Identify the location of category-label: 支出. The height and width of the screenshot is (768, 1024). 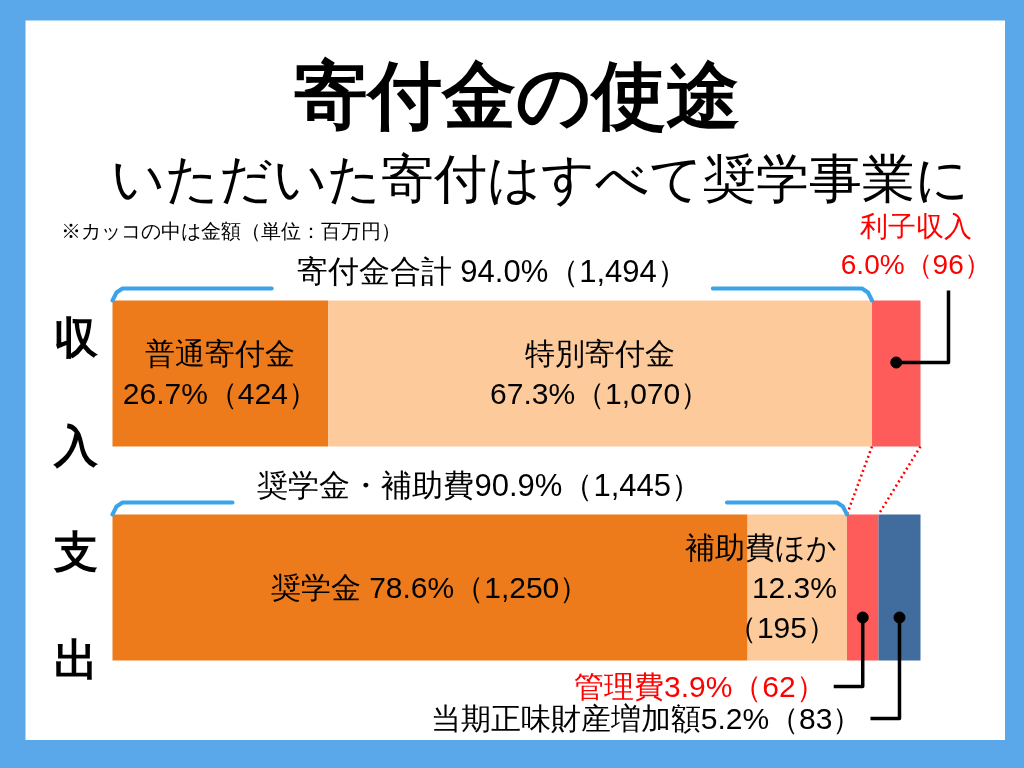
(75, 605).